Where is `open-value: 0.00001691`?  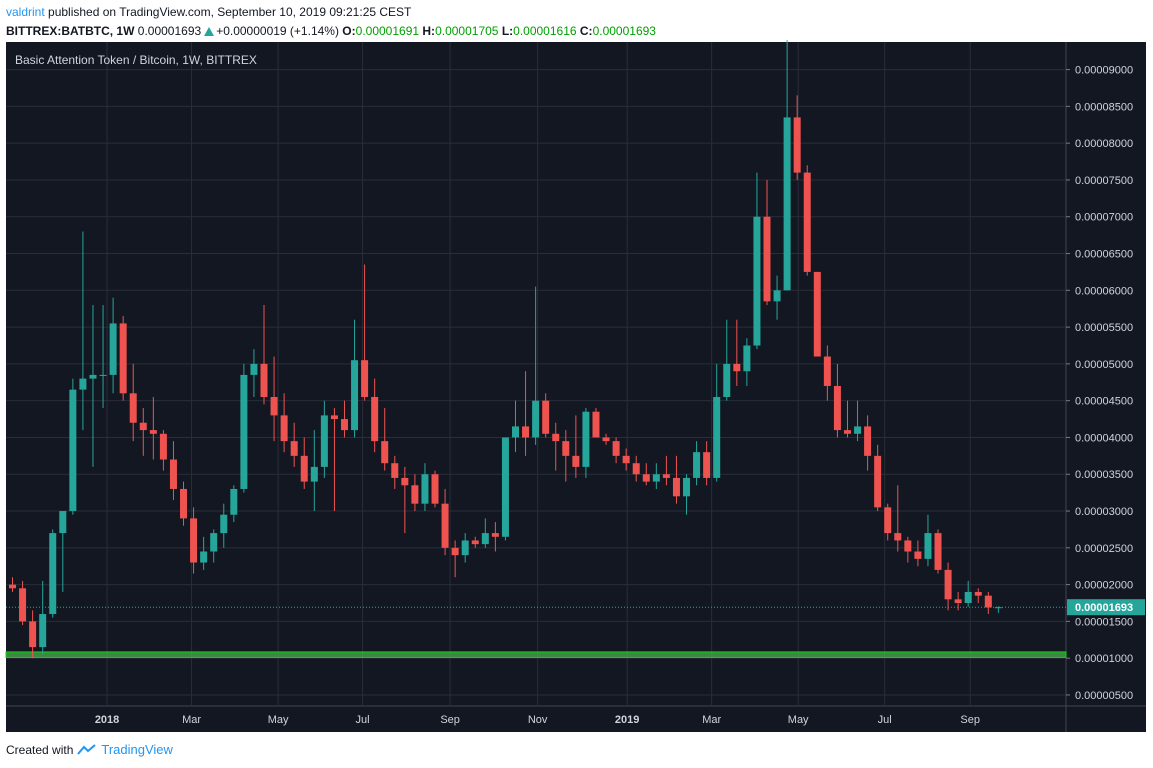 open-value: 0.00001691 is located at coordinates (387, 31).